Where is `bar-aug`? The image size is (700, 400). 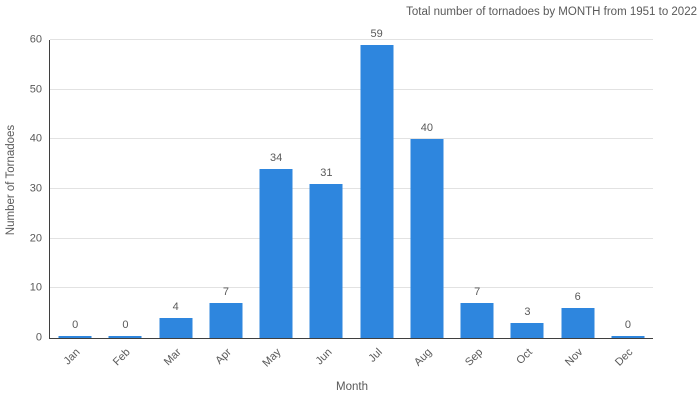 bar-aug is located at coordinates (427, 238).